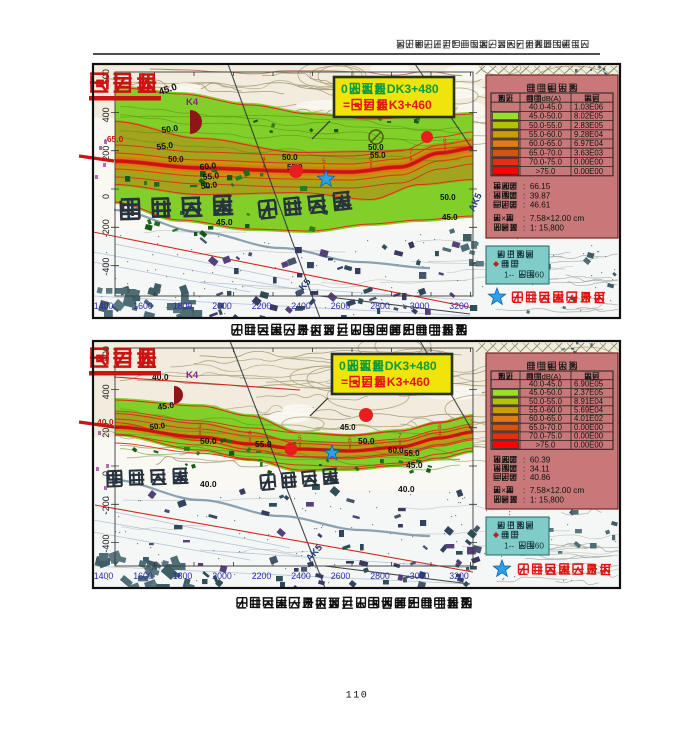 This screenshot has height=741, width=700. I want to click on svg-text: 1600, so click(143, 306).